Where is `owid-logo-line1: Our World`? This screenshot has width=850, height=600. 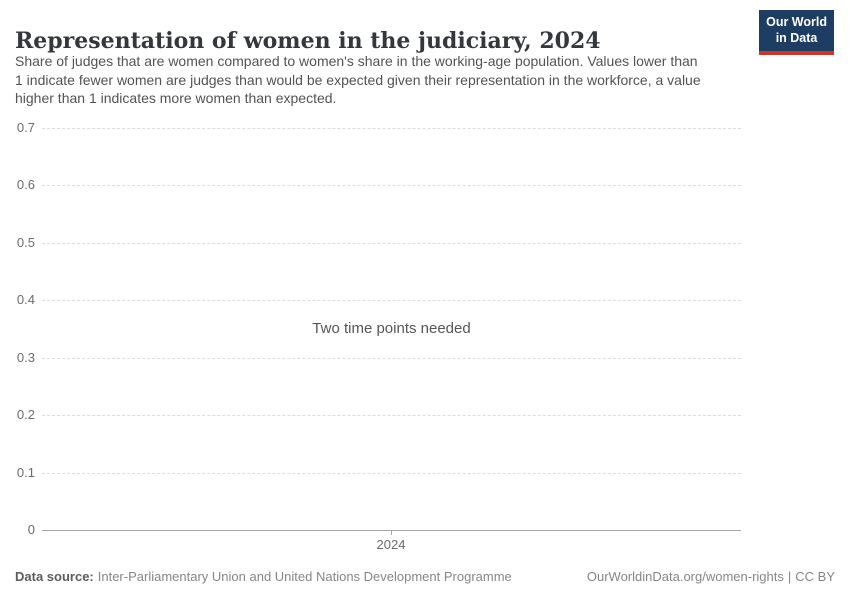 owid-logo-line1: Our World is located at coordinates (796, 22).